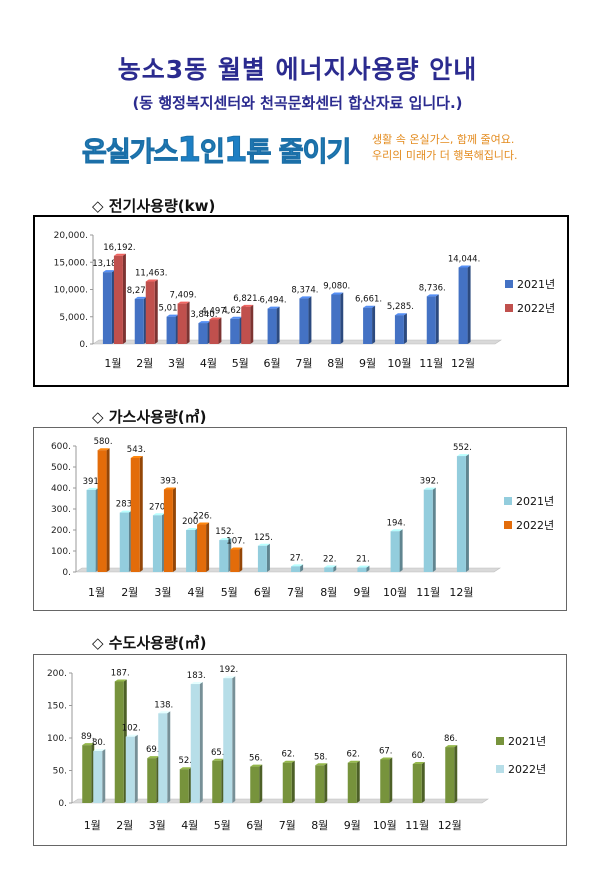 Image resolution: width=595 pixels, height=882 pixels. What do you see at coordinates (61, 552) in the screenshot?
I see `y-tick-label: 100.` at bounding box center [61, 552].